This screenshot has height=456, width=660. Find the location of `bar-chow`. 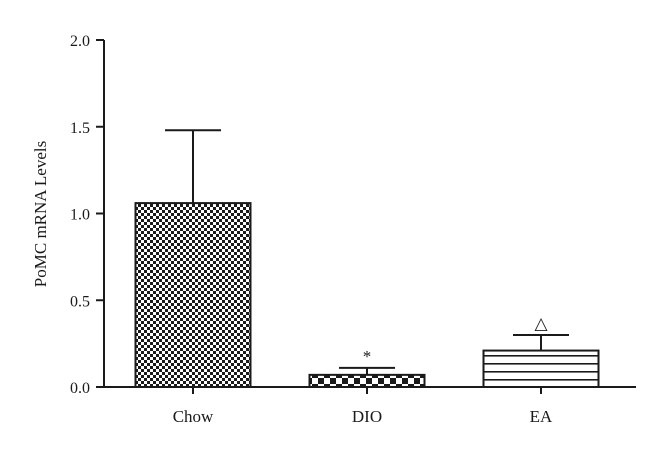

bar-chow is located at coordinates (193, 295).